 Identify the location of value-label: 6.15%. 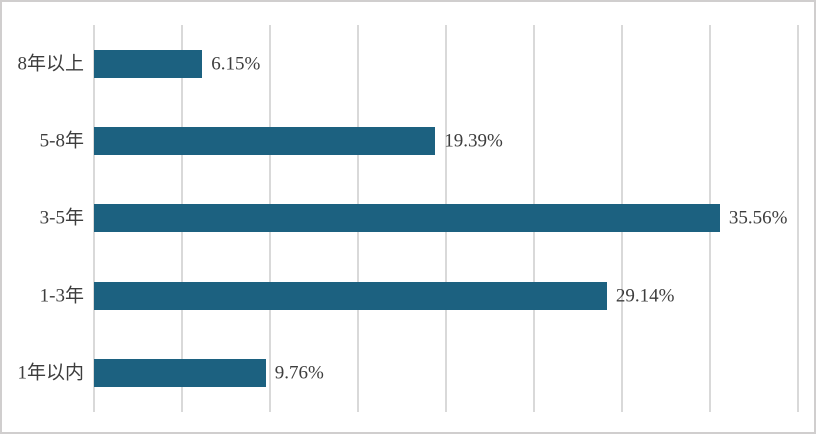
(236, 64).